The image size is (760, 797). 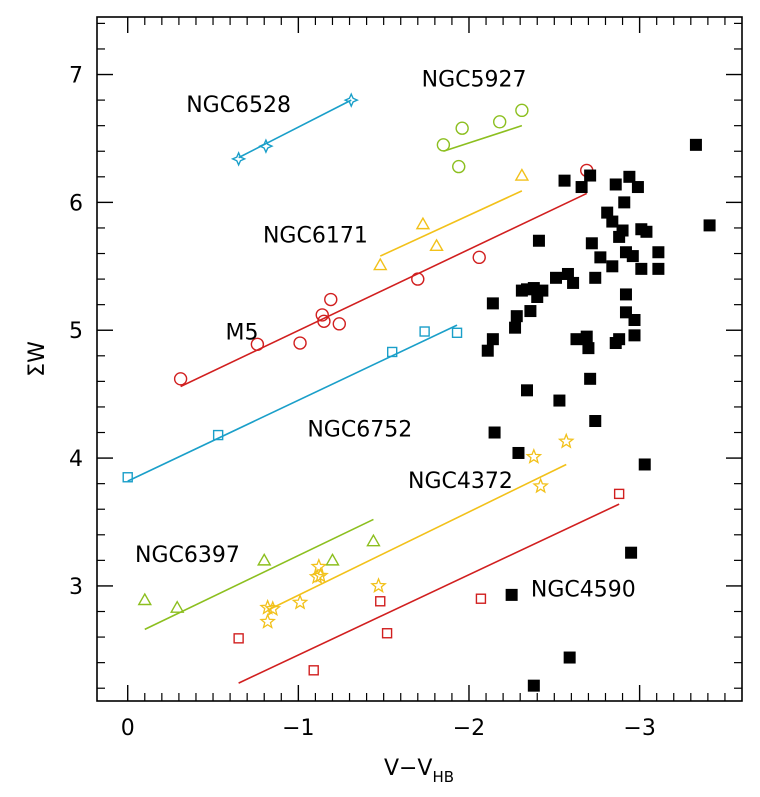 I want to click on x-axis-label: V−VHB, so click(x=419, y=771).